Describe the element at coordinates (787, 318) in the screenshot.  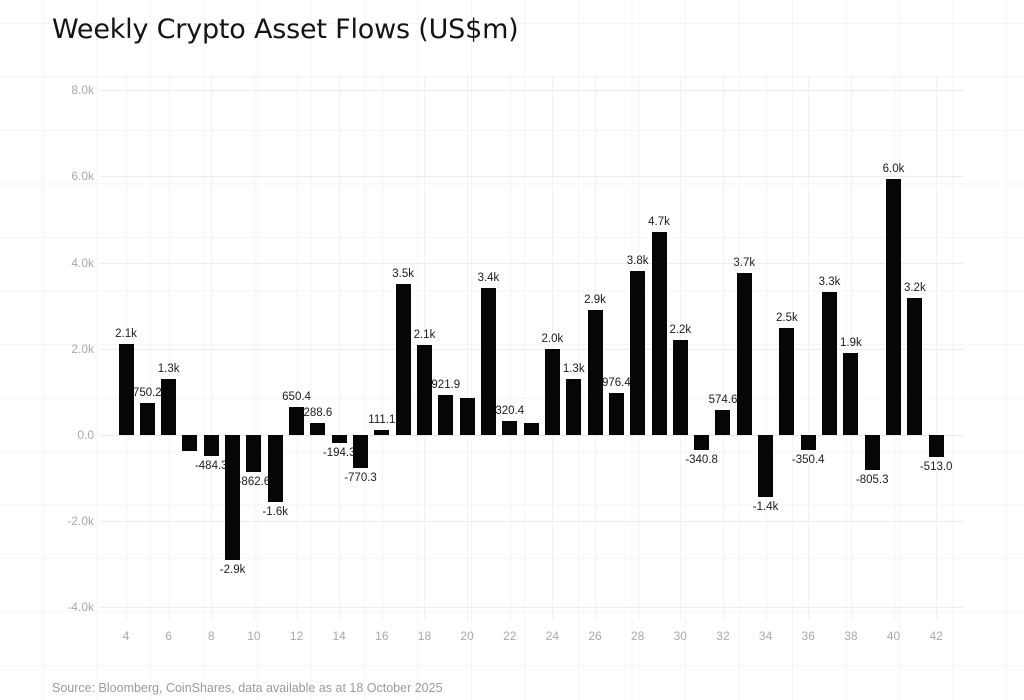
I see `bar-value-label: 2.5k` at that location.